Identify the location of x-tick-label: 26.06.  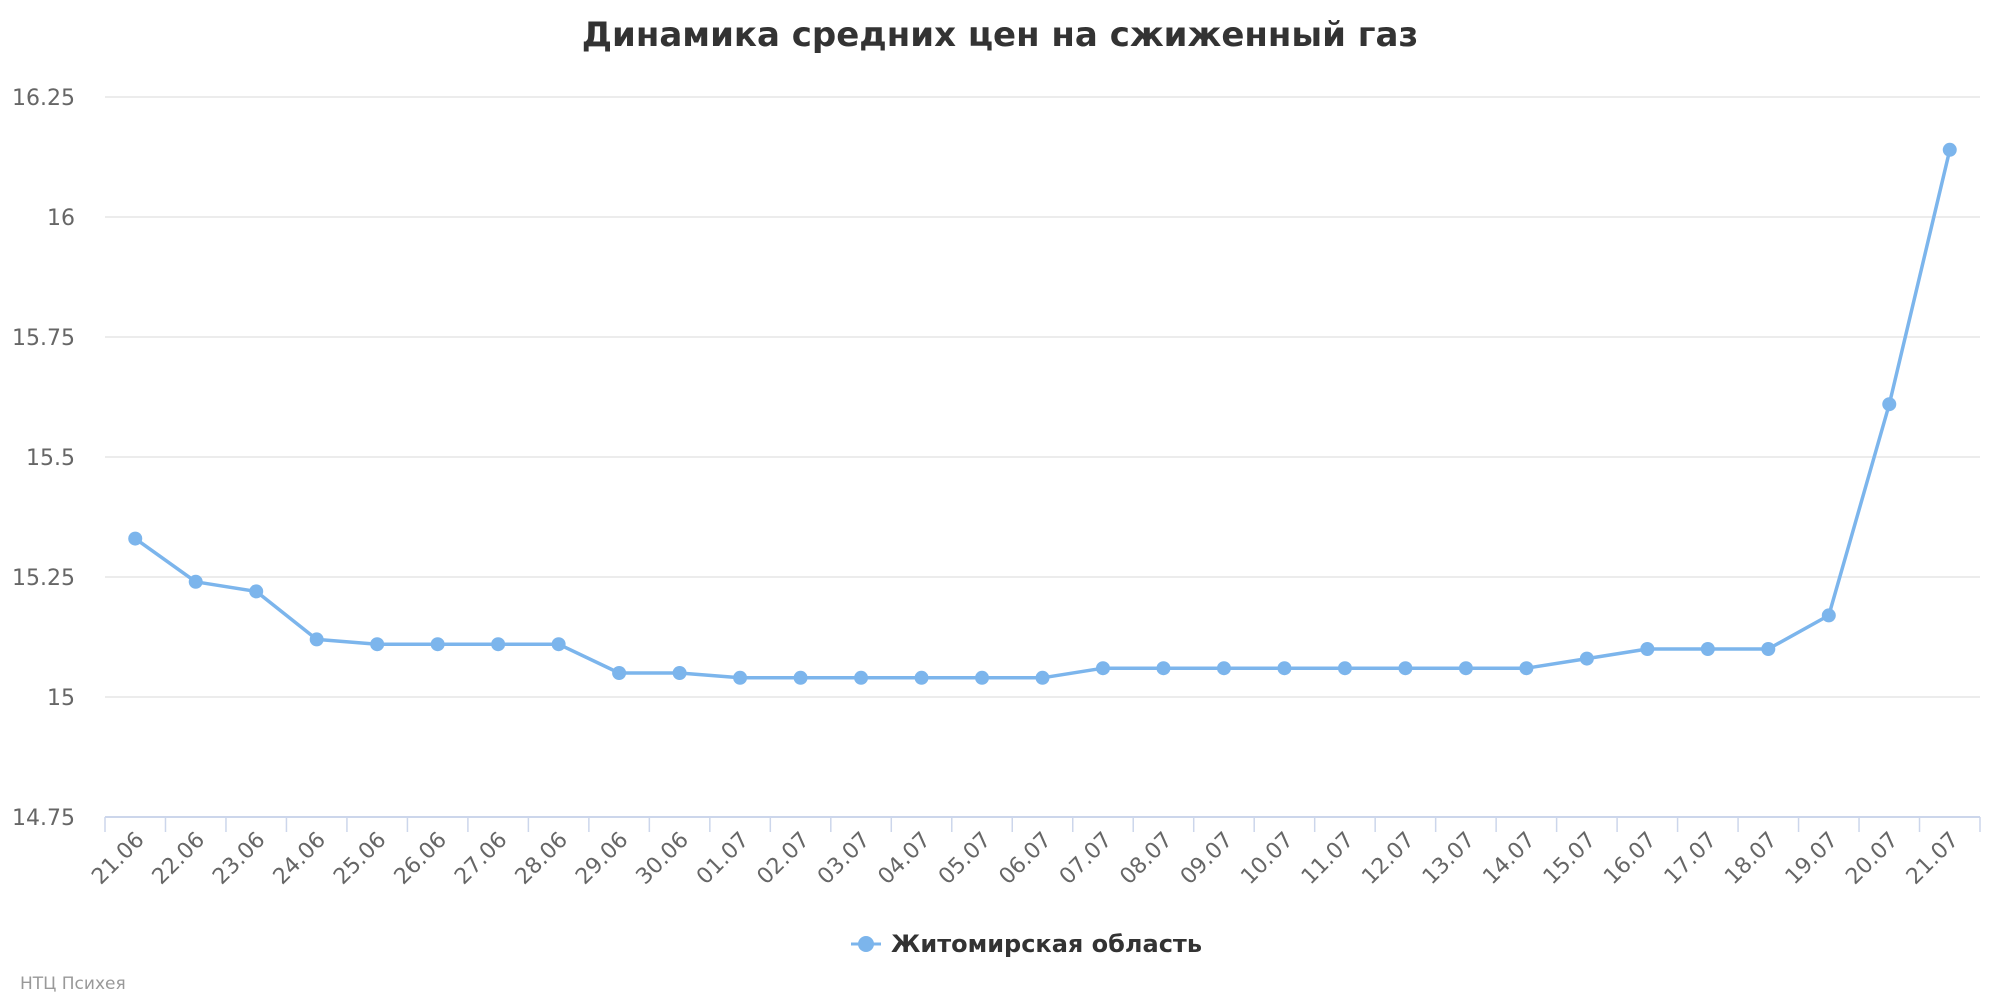
(421, 859).